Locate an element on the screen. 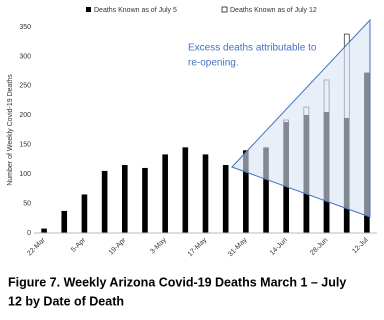  y-tick-label: 250 is located at coordinates (25, 86).